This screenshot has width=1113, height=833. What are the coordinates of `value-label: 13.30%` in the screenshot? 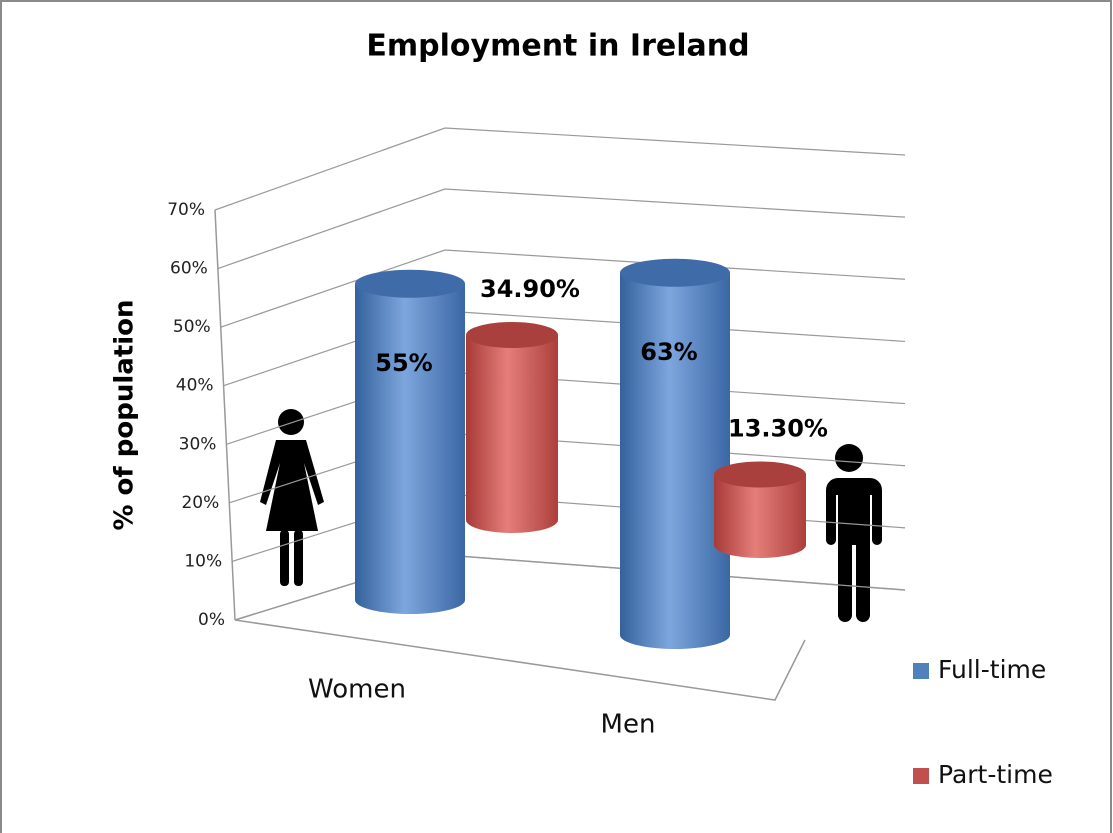 It's located at (778, 429).